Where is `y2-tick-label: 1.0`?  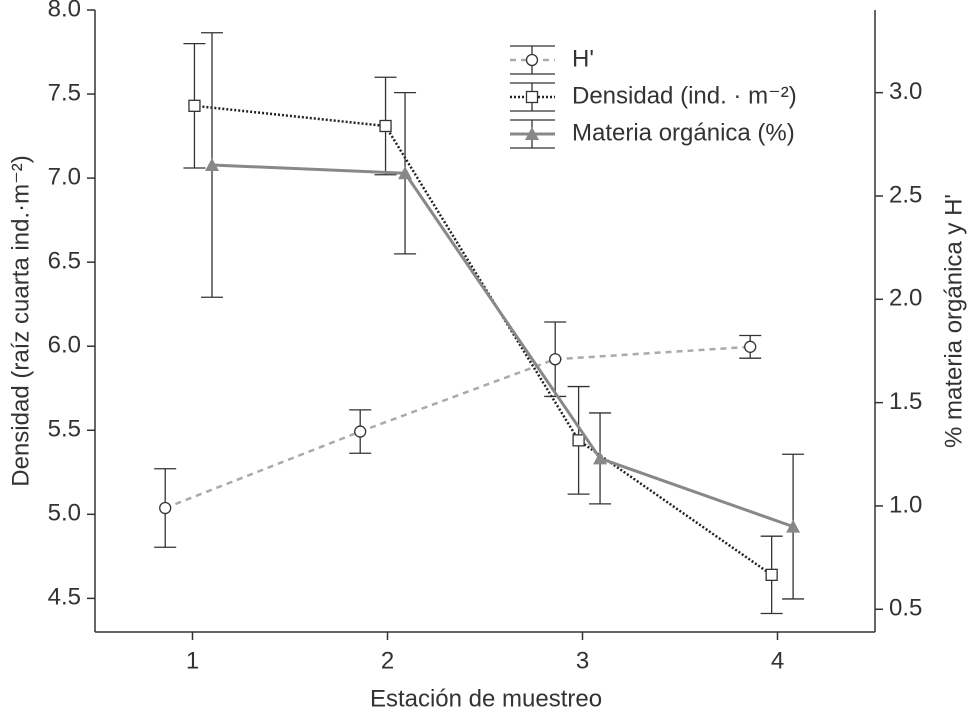 y2-tick-label: 1.0 is located at coordinates (905, 504).